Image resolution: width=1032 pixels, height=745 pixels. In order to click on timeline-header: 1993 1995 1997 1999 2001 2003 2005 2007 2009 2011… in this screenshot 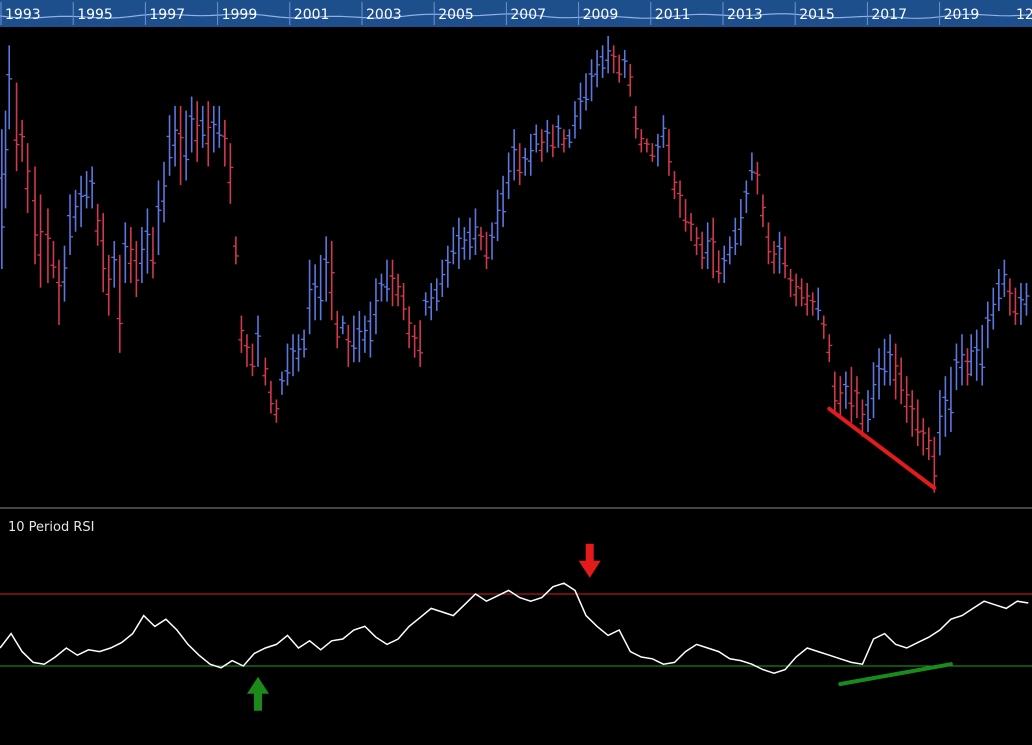, I will do `click(516, 13)`.